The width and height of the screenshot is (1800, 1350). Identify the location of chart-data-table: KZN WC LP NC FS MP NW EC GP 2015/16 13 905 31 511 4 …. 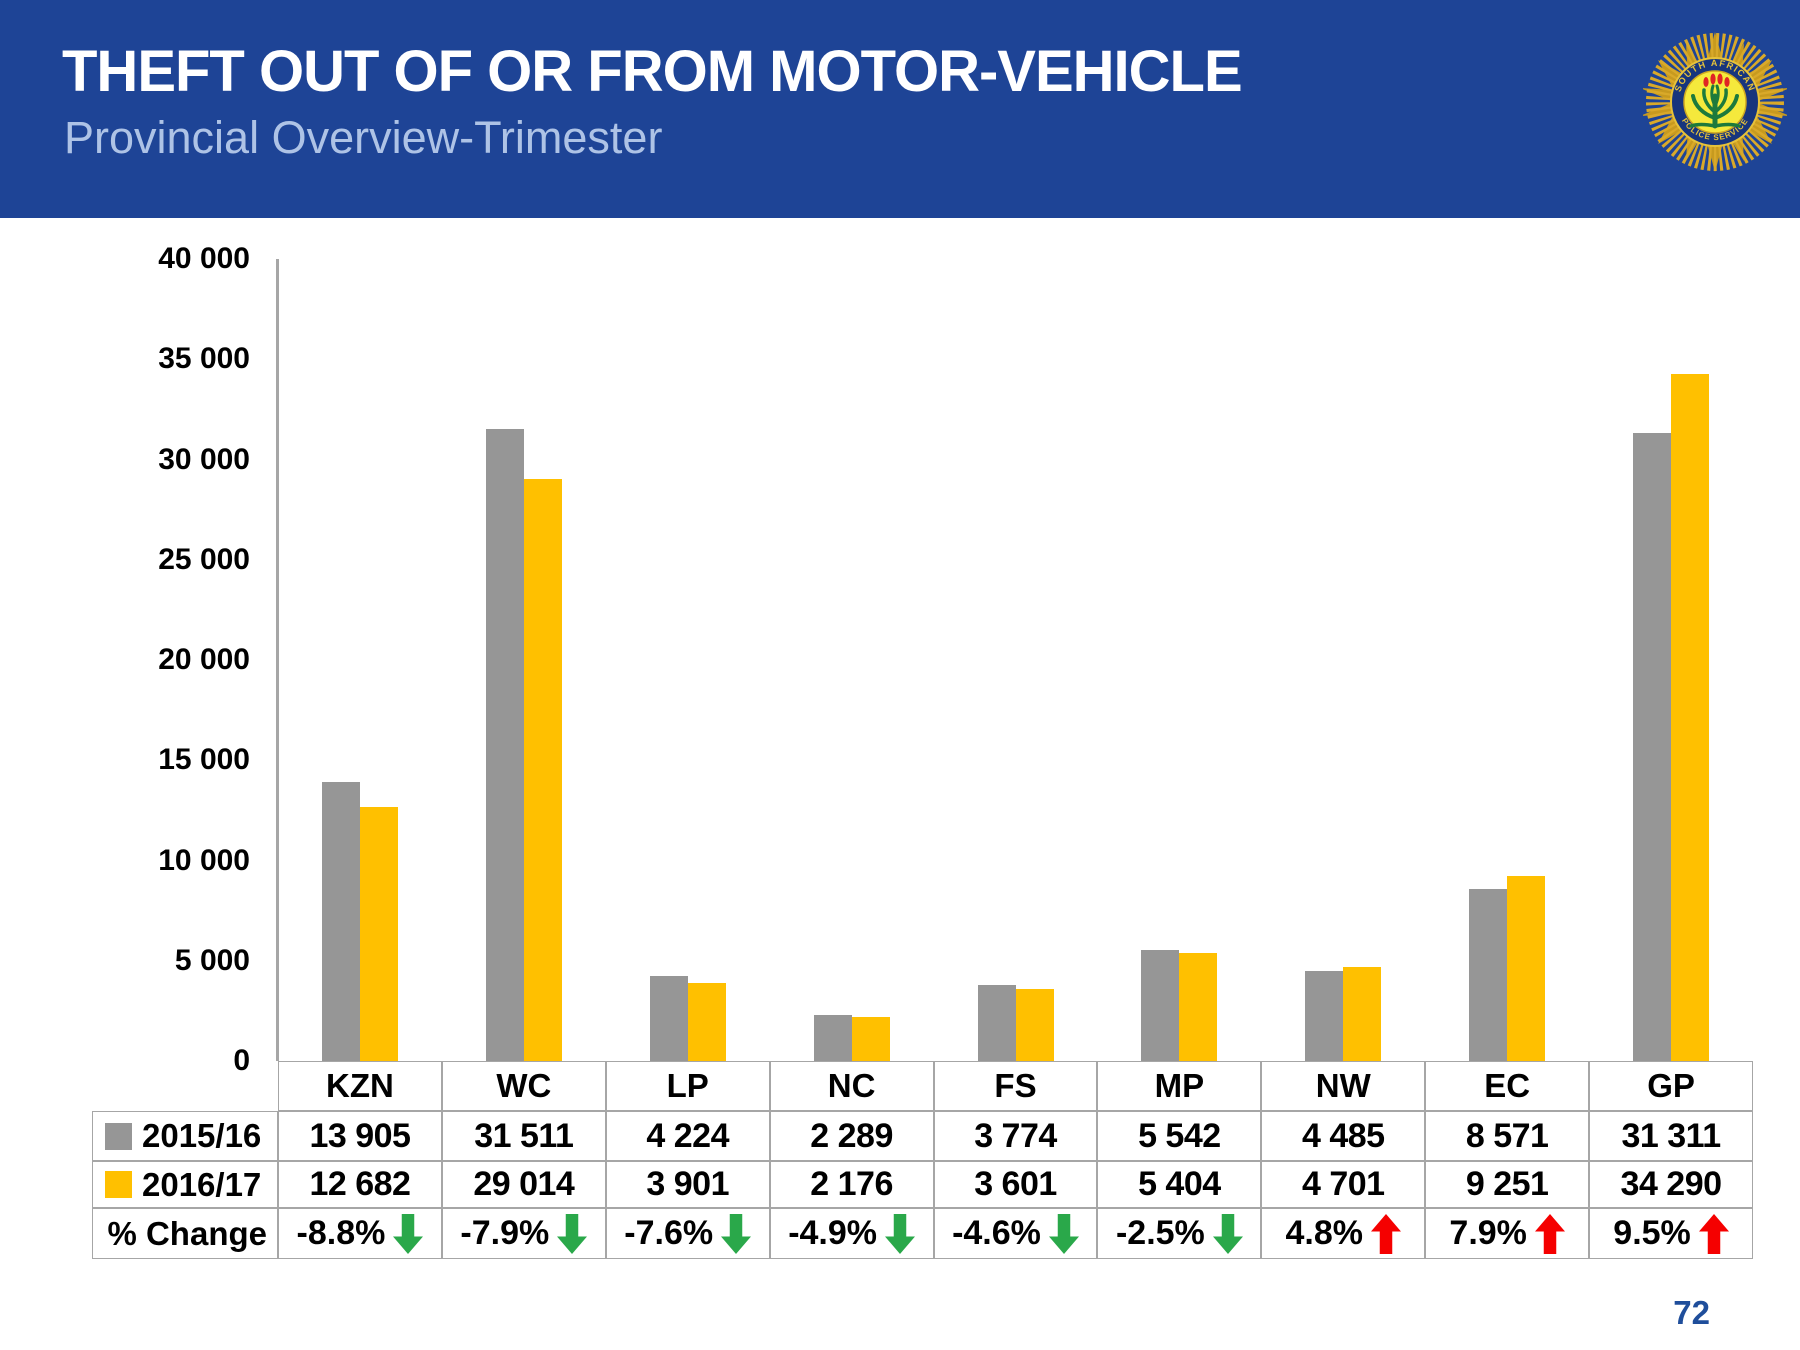
(922, 1160).